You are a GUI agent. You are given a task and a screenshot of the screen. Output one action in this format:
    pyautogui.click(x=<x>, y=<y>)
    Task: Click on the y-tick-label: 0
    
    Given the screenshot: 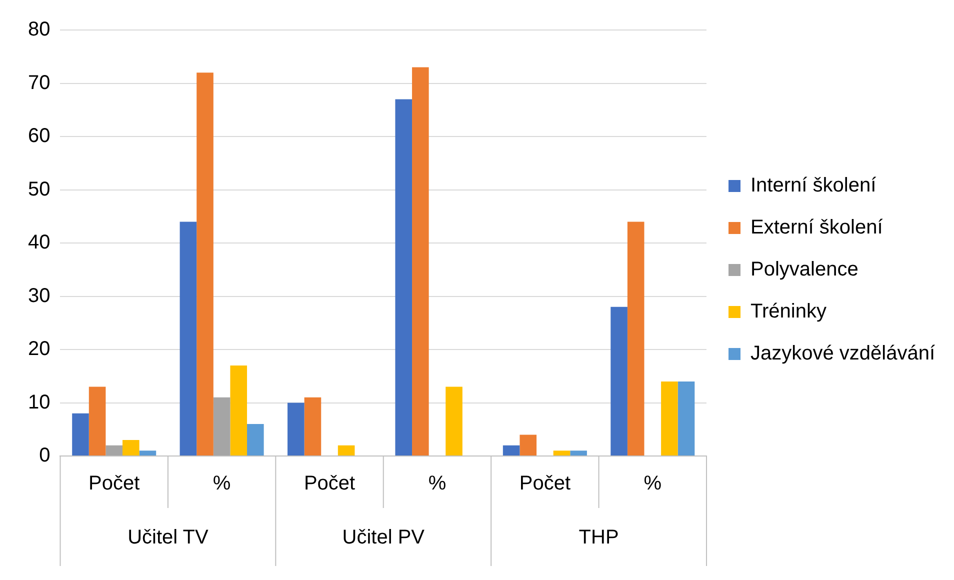 What is the action you would take?
    pyautogui.click(x=44, y=455)
    